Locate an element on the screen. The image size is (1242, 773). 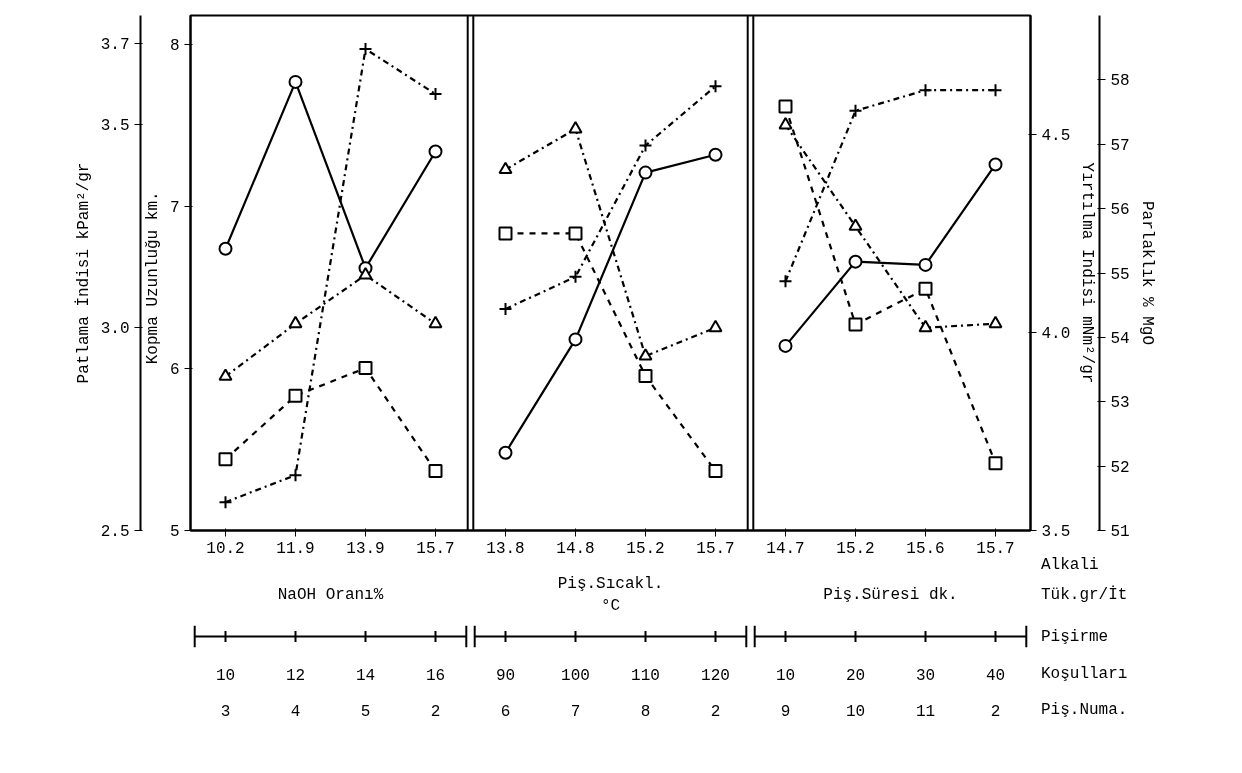
y2-tick-label: 53 is located at coordinates (1120, 403).